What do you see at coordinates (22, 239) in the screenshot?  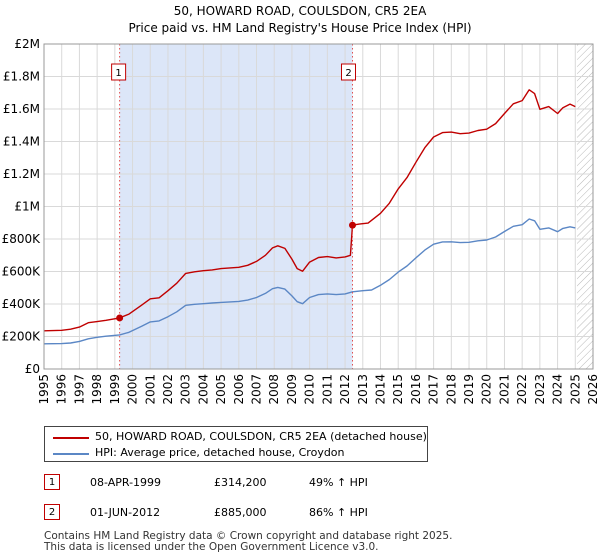 I see `y-tick-label: £800K` at bounding box center [22, 239].